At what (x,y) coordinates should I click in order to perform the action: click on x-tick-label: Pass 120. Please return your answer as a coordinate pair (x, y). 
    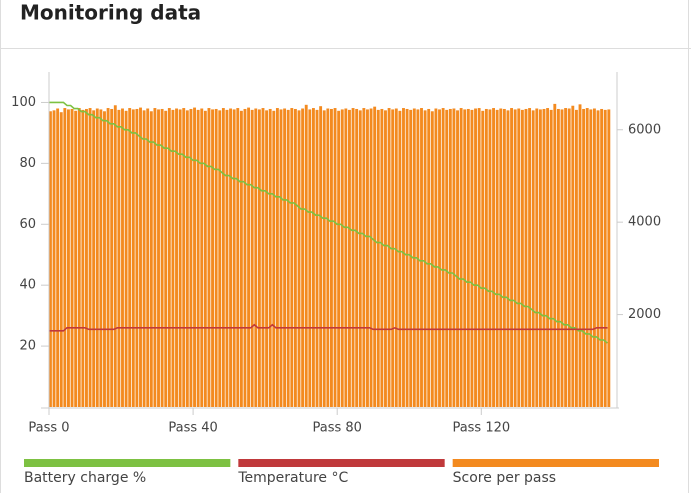
    Looking at the image, I should click on (481, 428).